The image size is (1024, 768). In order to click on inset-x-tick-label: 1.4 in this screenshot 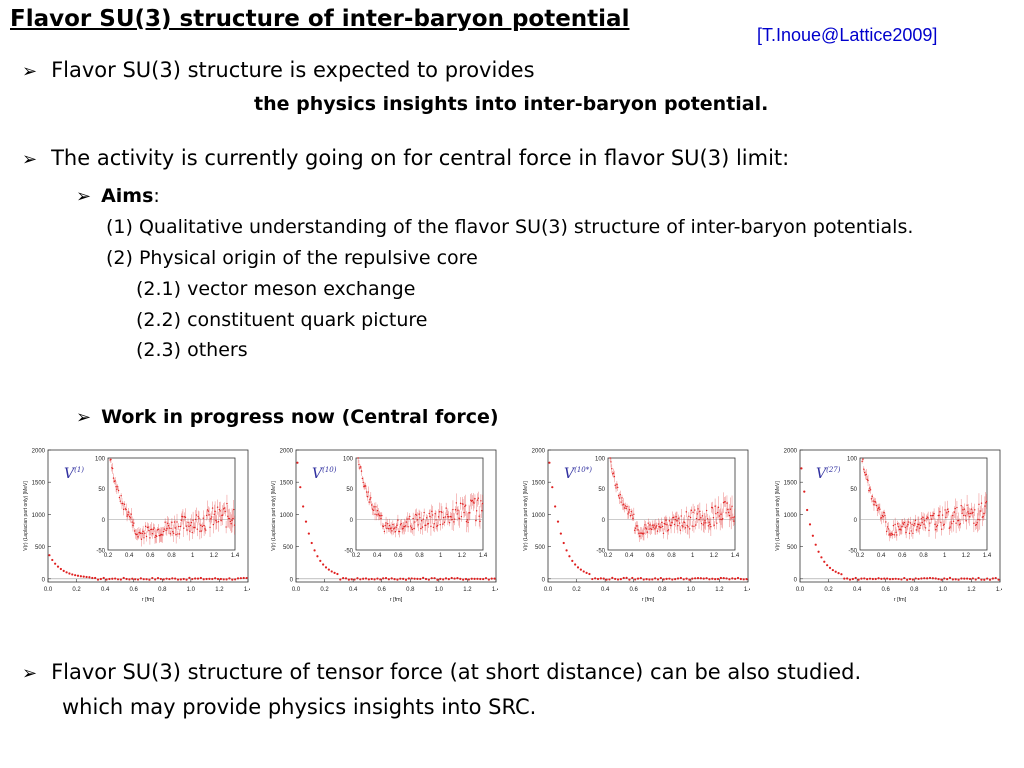, I will do `click(735, 556)`.